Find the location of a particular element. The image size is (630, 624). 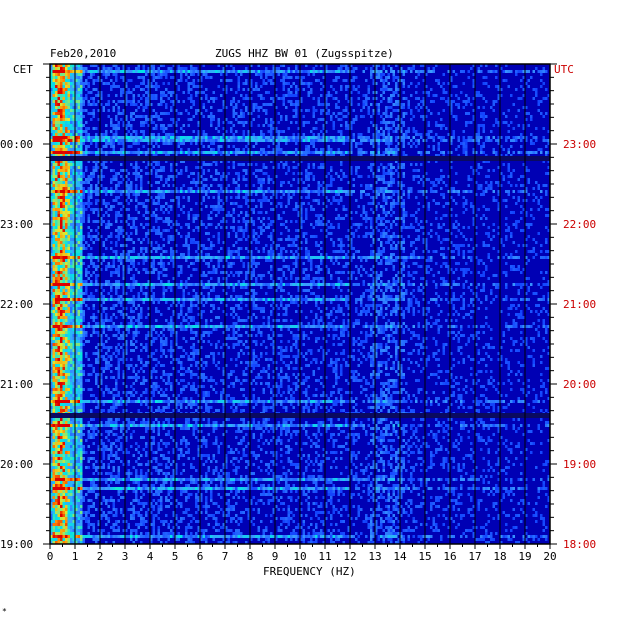

cet-tick-label: 20:00 is located at coordinates (16, 464).